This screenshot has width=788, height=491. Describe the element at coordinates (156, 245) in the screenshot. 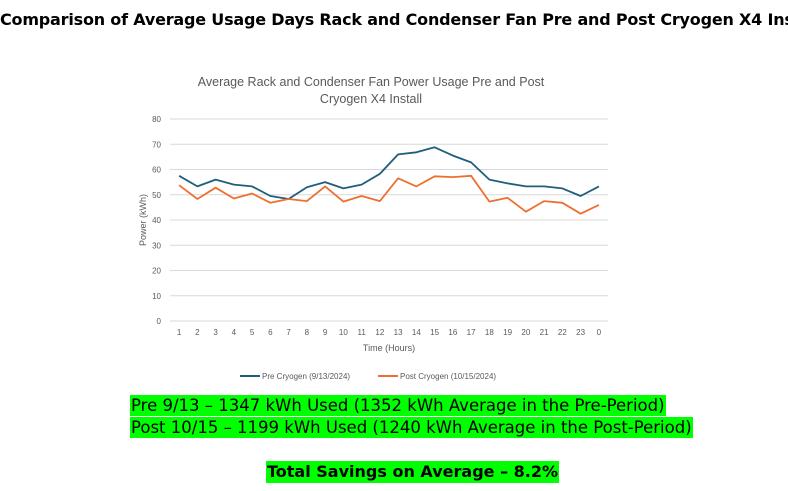

I see `y-tick-label: 30` at that location.